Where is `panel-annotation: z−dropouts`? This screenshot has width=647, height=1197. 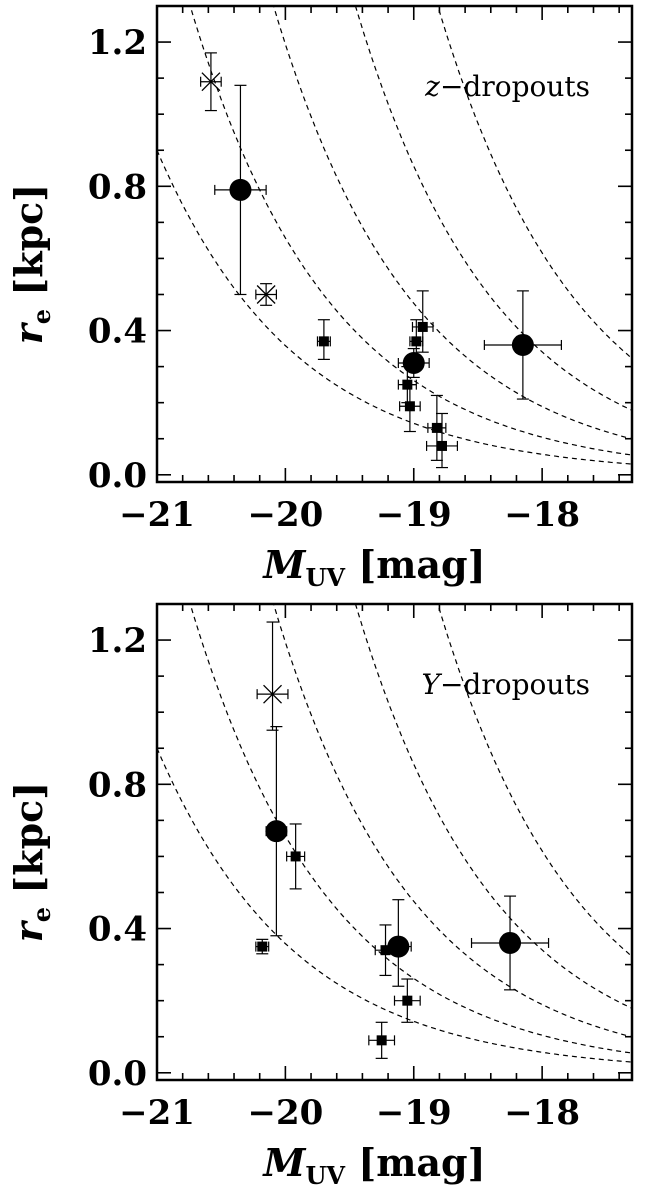 panel-annotation: z−dropouts is located at coordinates (507, 86).